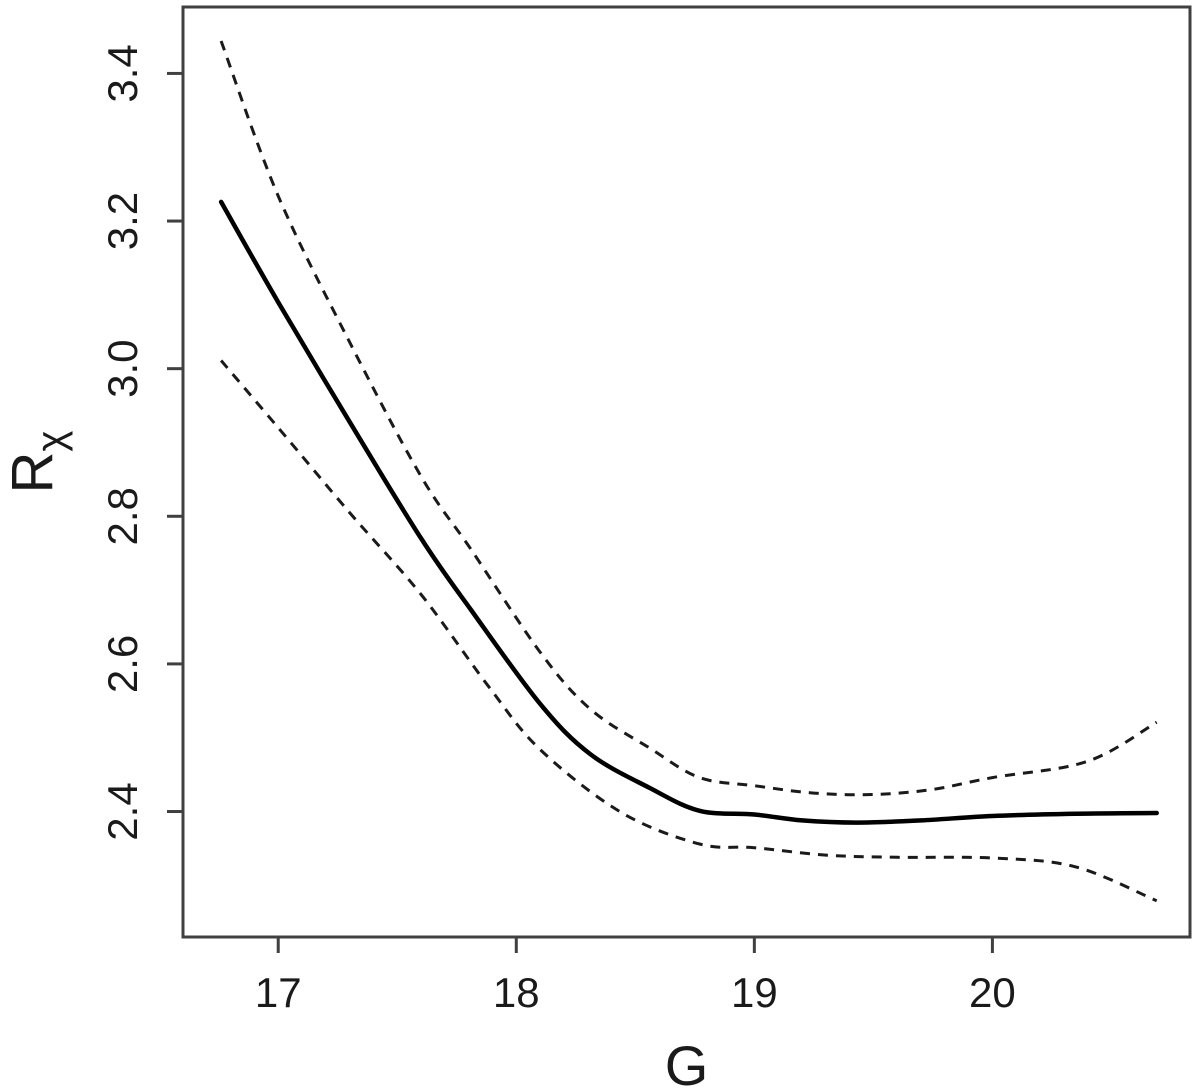 The width and height of the screenshot is (1200, 1090). I want to click on y-axis-tick-label: 2.8, so click(122, 516).